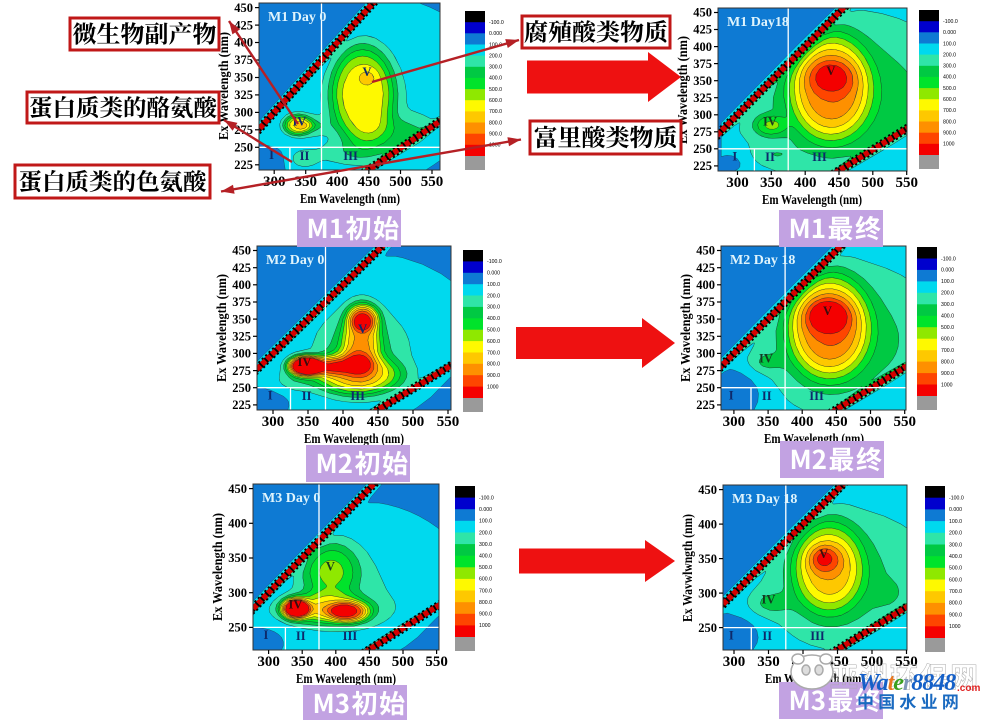 This screenshot has width=988, height=725. What do you see at coordinates (295, 260) in the screenshot?
I see `svg-text: M2 Day 0` at bounding box center [295, 260].